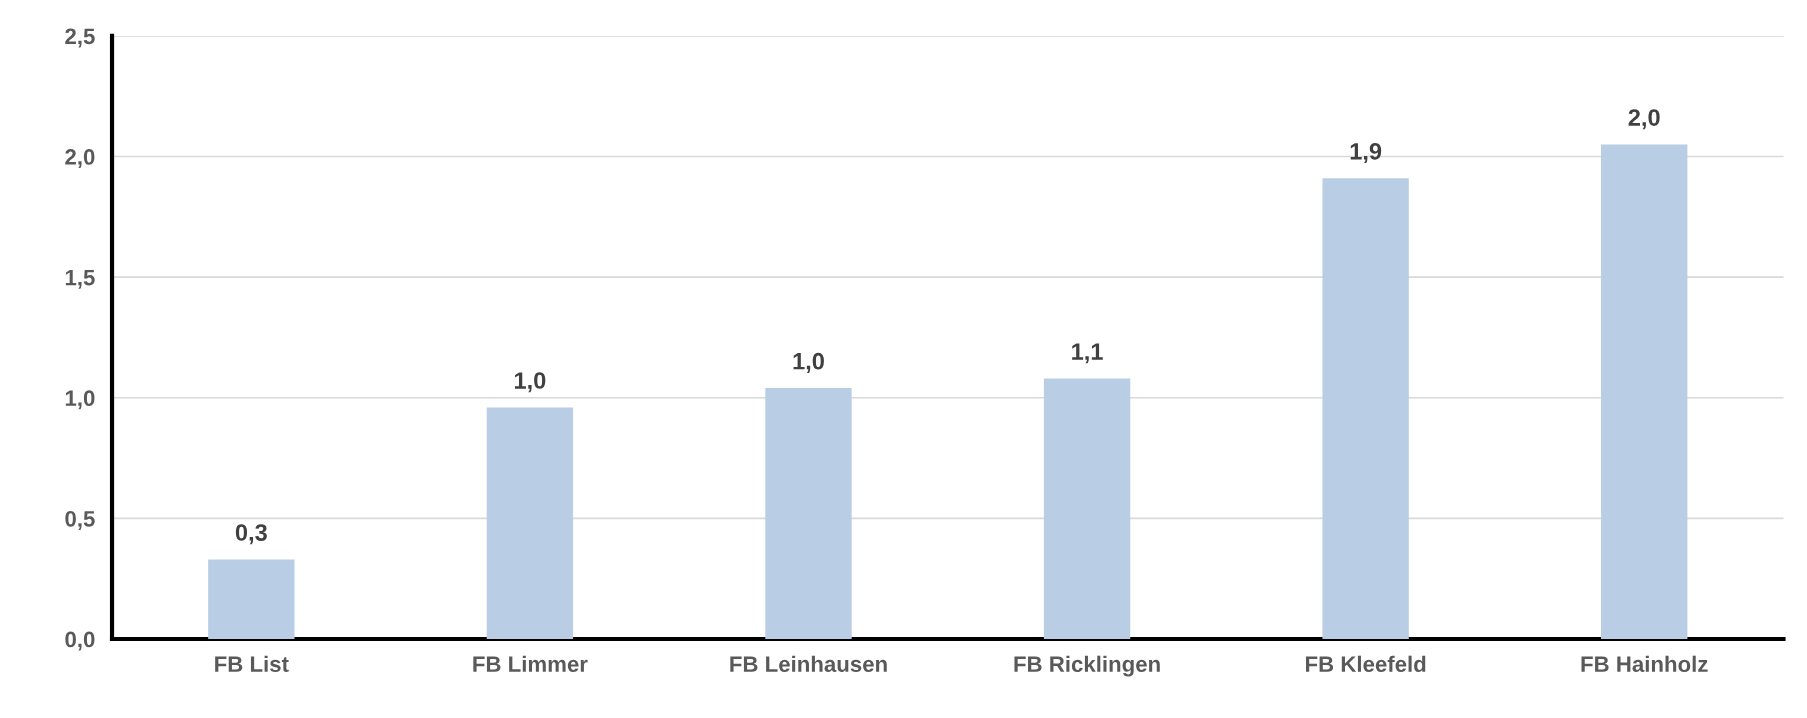 The image size is (1807, 718). Describe the element at coordinates (1644, 119) in the screenshot. I see `data-label: 2,0` at that location.